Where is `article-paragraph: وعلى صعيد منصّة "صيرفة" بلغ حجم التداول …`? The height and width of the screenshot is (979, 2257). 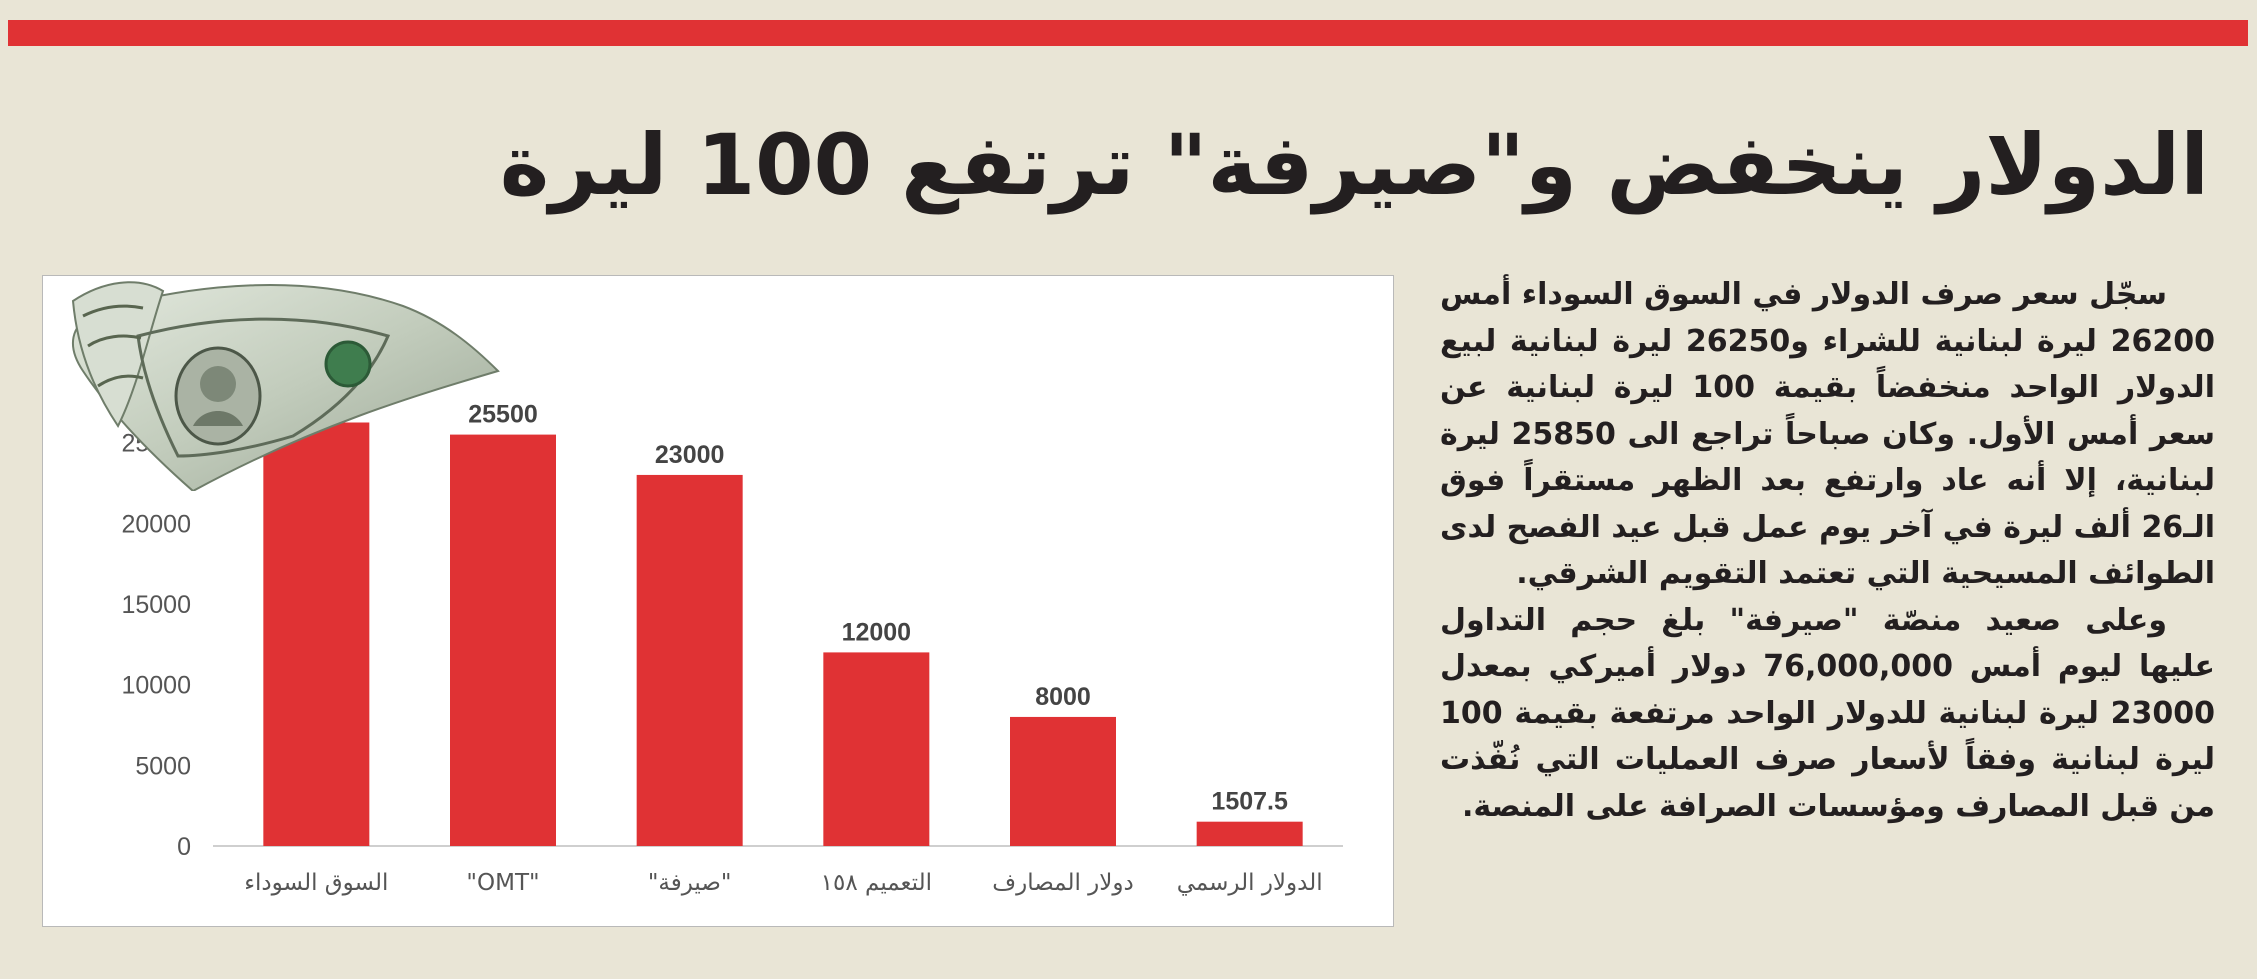
article-paragraph: وعلى صعيد منصّة "صيرفة" بلغ حجم التداول … is located at coordinates (1827, 713).